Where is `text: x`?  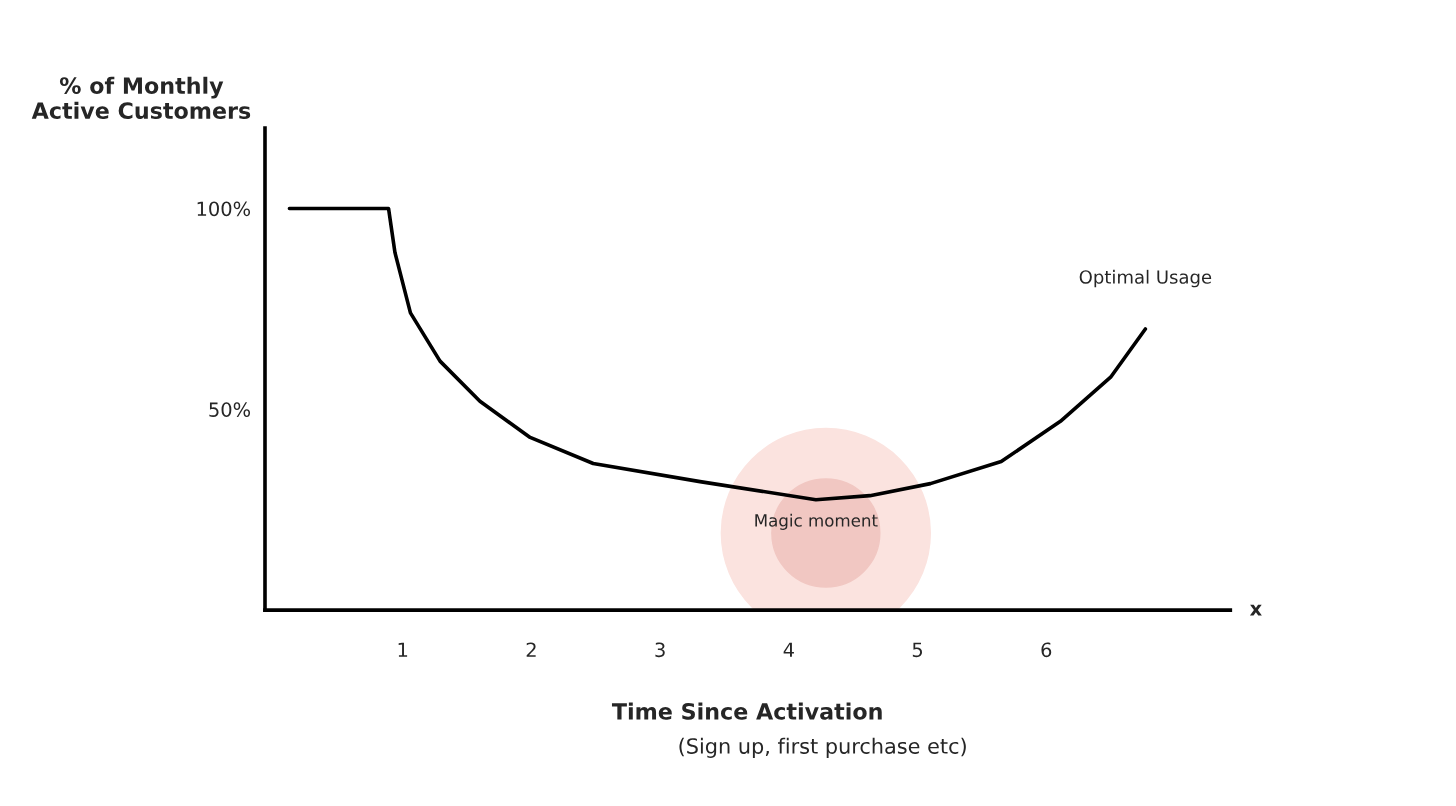 text: x is located at coordinates (1255, 610).